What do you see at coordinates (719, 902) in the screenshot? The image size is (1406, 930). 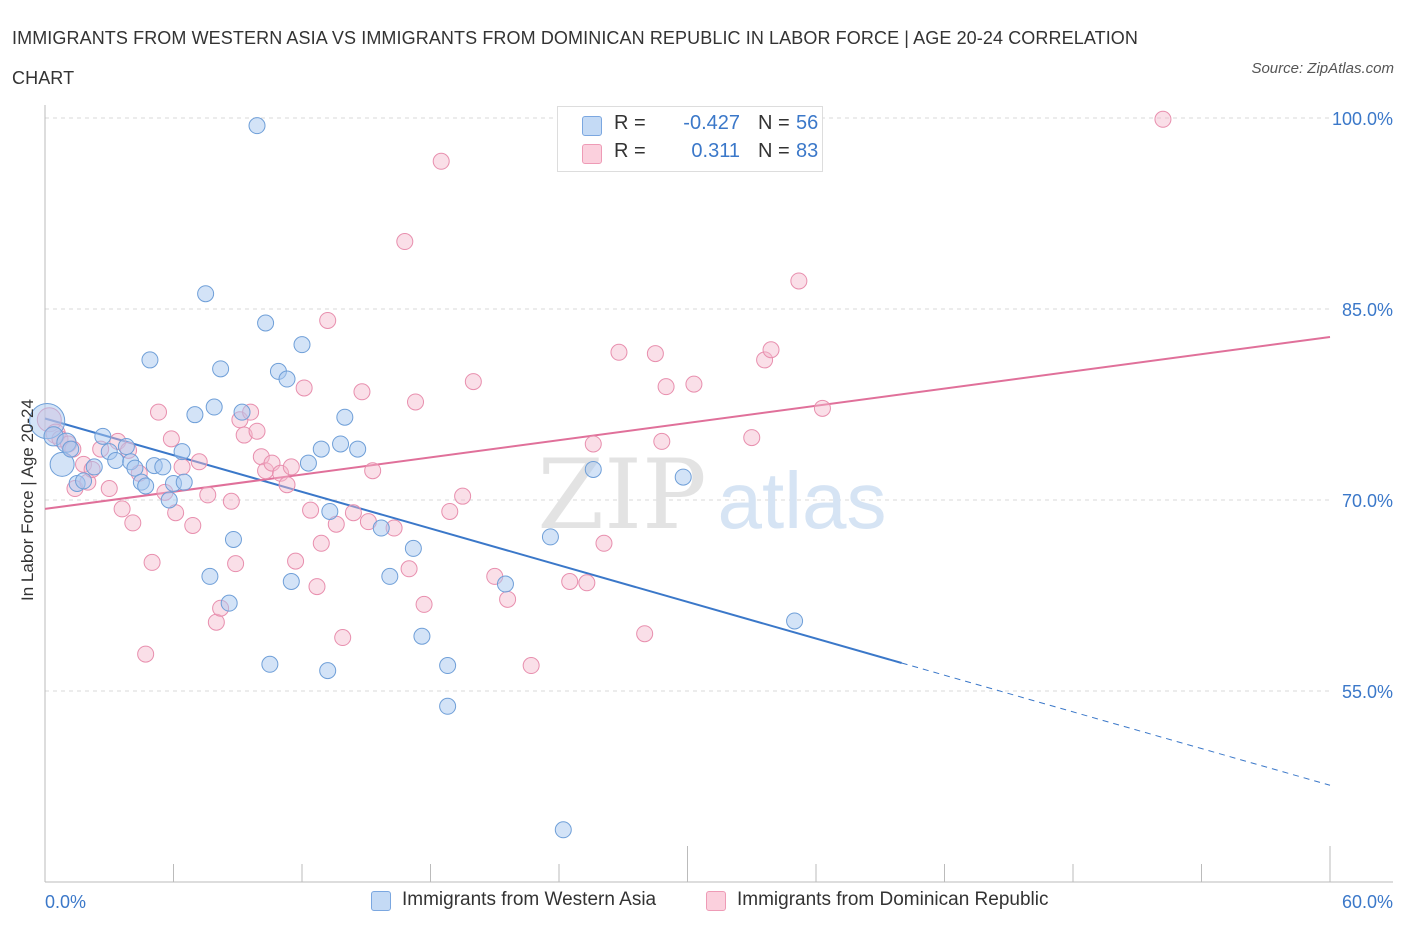 I see `x-tick-labels: 0.0% 60.0%` at bounding box center [719, 902].